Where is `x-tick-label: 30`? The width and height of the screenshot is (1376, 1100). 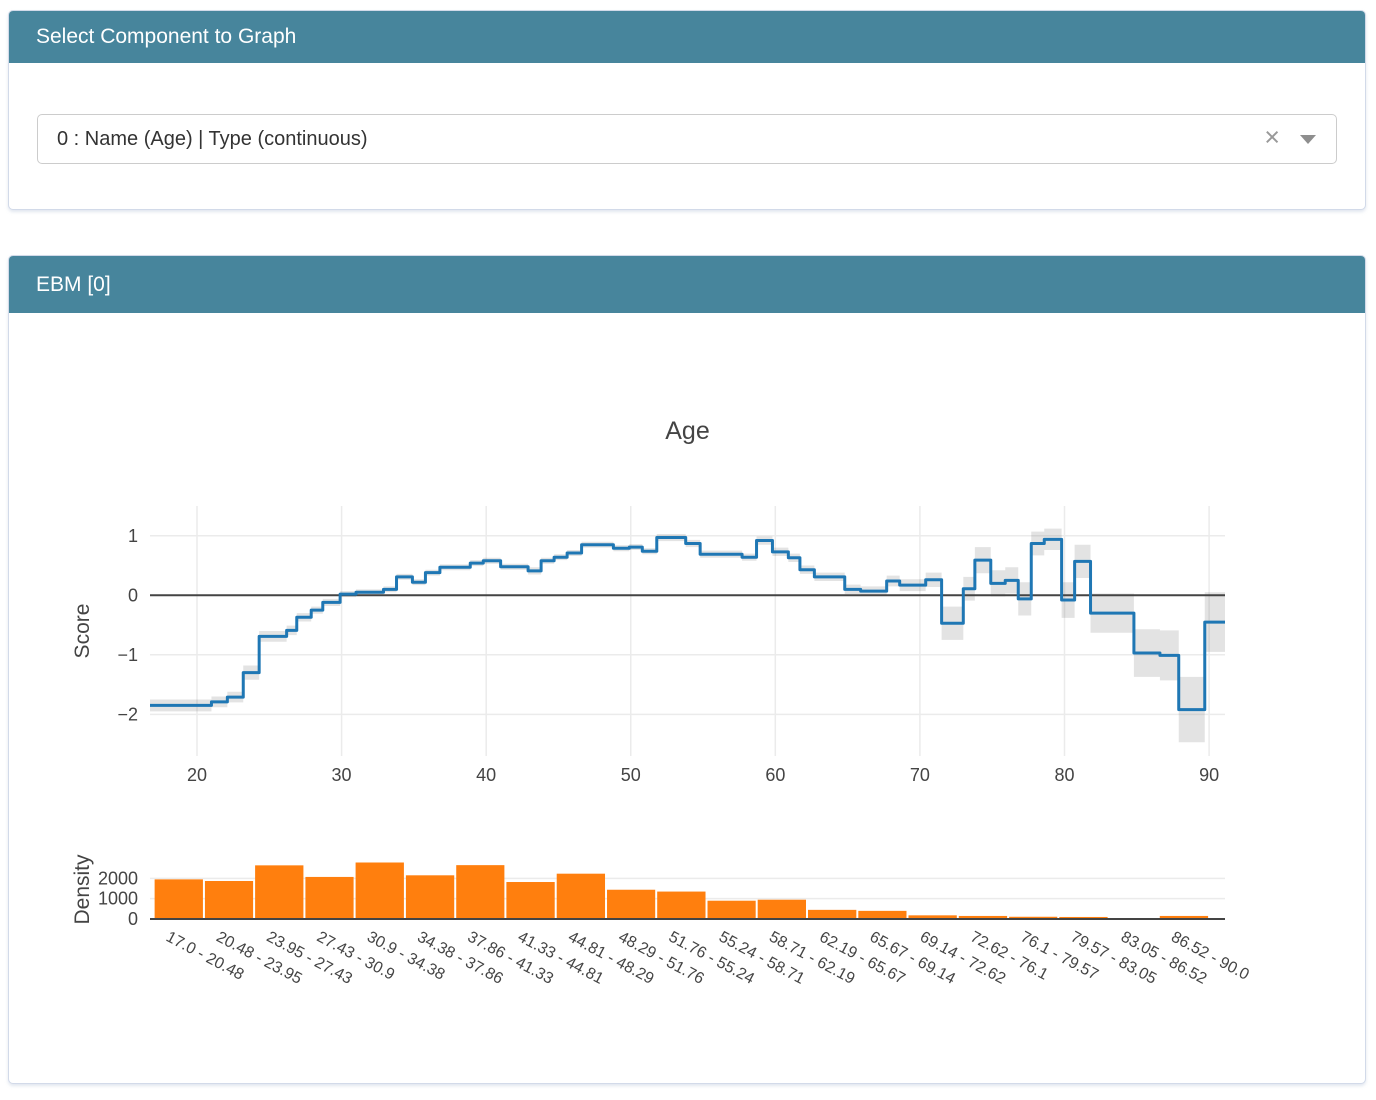 x-tick-label: 30 is located at coordinates (342, 775).